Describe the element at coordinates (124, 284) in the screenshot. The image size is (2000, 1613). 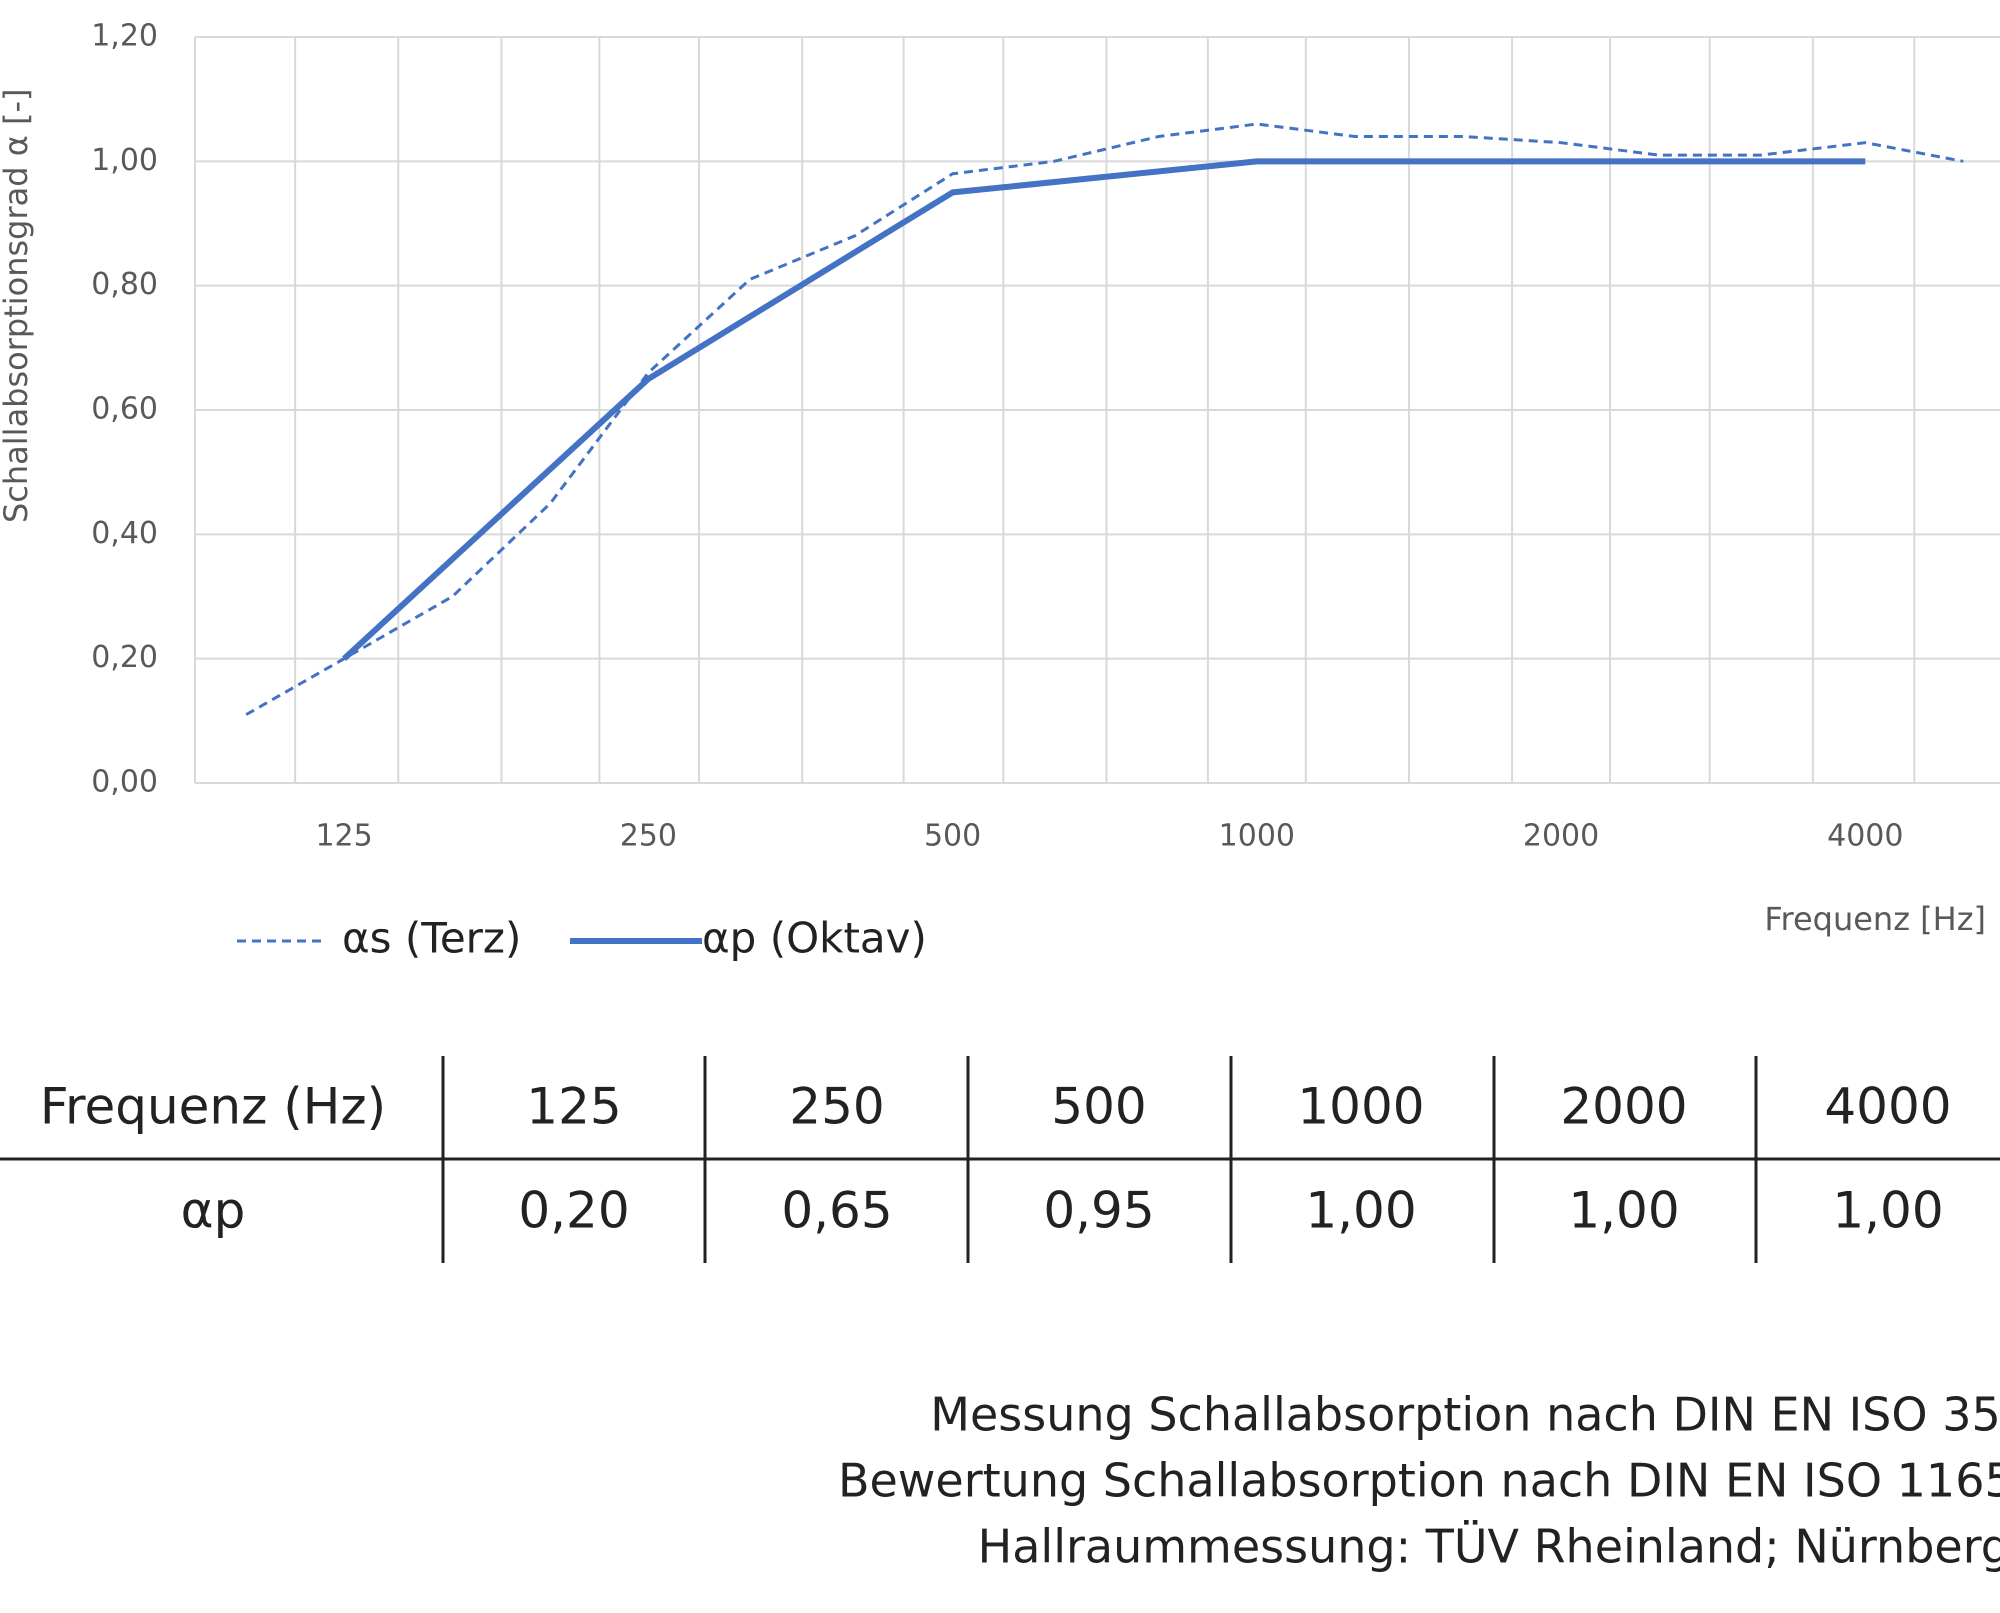
I see `y-tick-label: 0,80` at that location.